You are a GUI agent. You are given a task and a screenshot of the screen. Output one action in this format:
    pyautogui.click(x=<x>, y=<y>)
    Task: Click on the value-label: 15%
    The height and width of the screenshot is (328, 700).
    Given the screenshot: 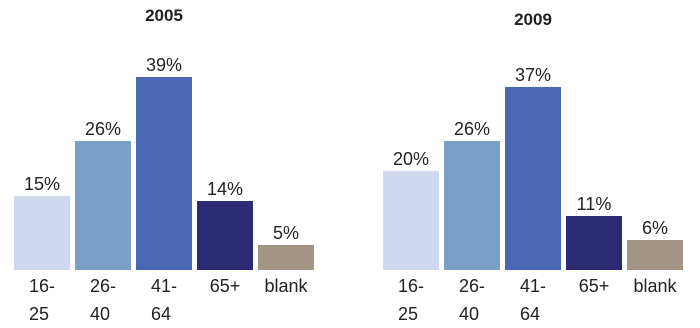 What is the action you would take?
    pyautogui.click(x=42, y=183)
    